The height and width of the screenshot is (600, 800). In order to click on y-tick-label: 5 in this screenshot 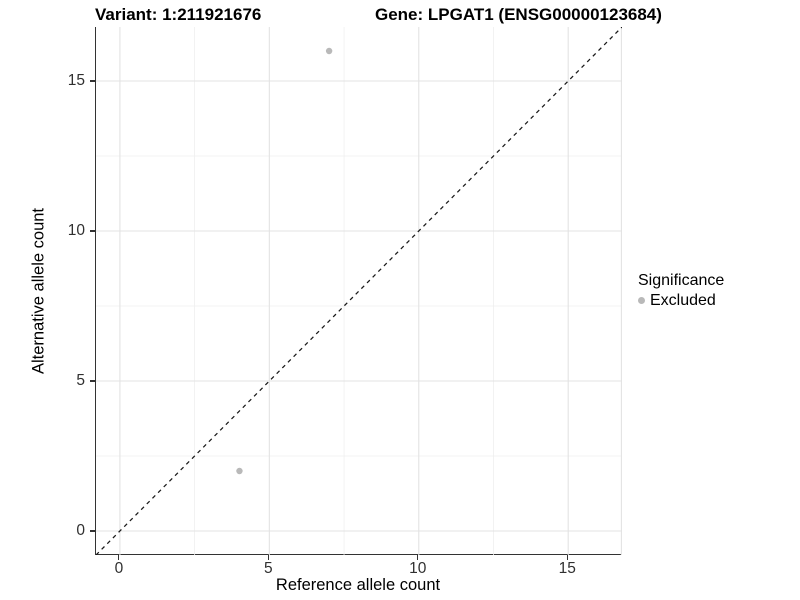, I will do `click(80, 380)`.